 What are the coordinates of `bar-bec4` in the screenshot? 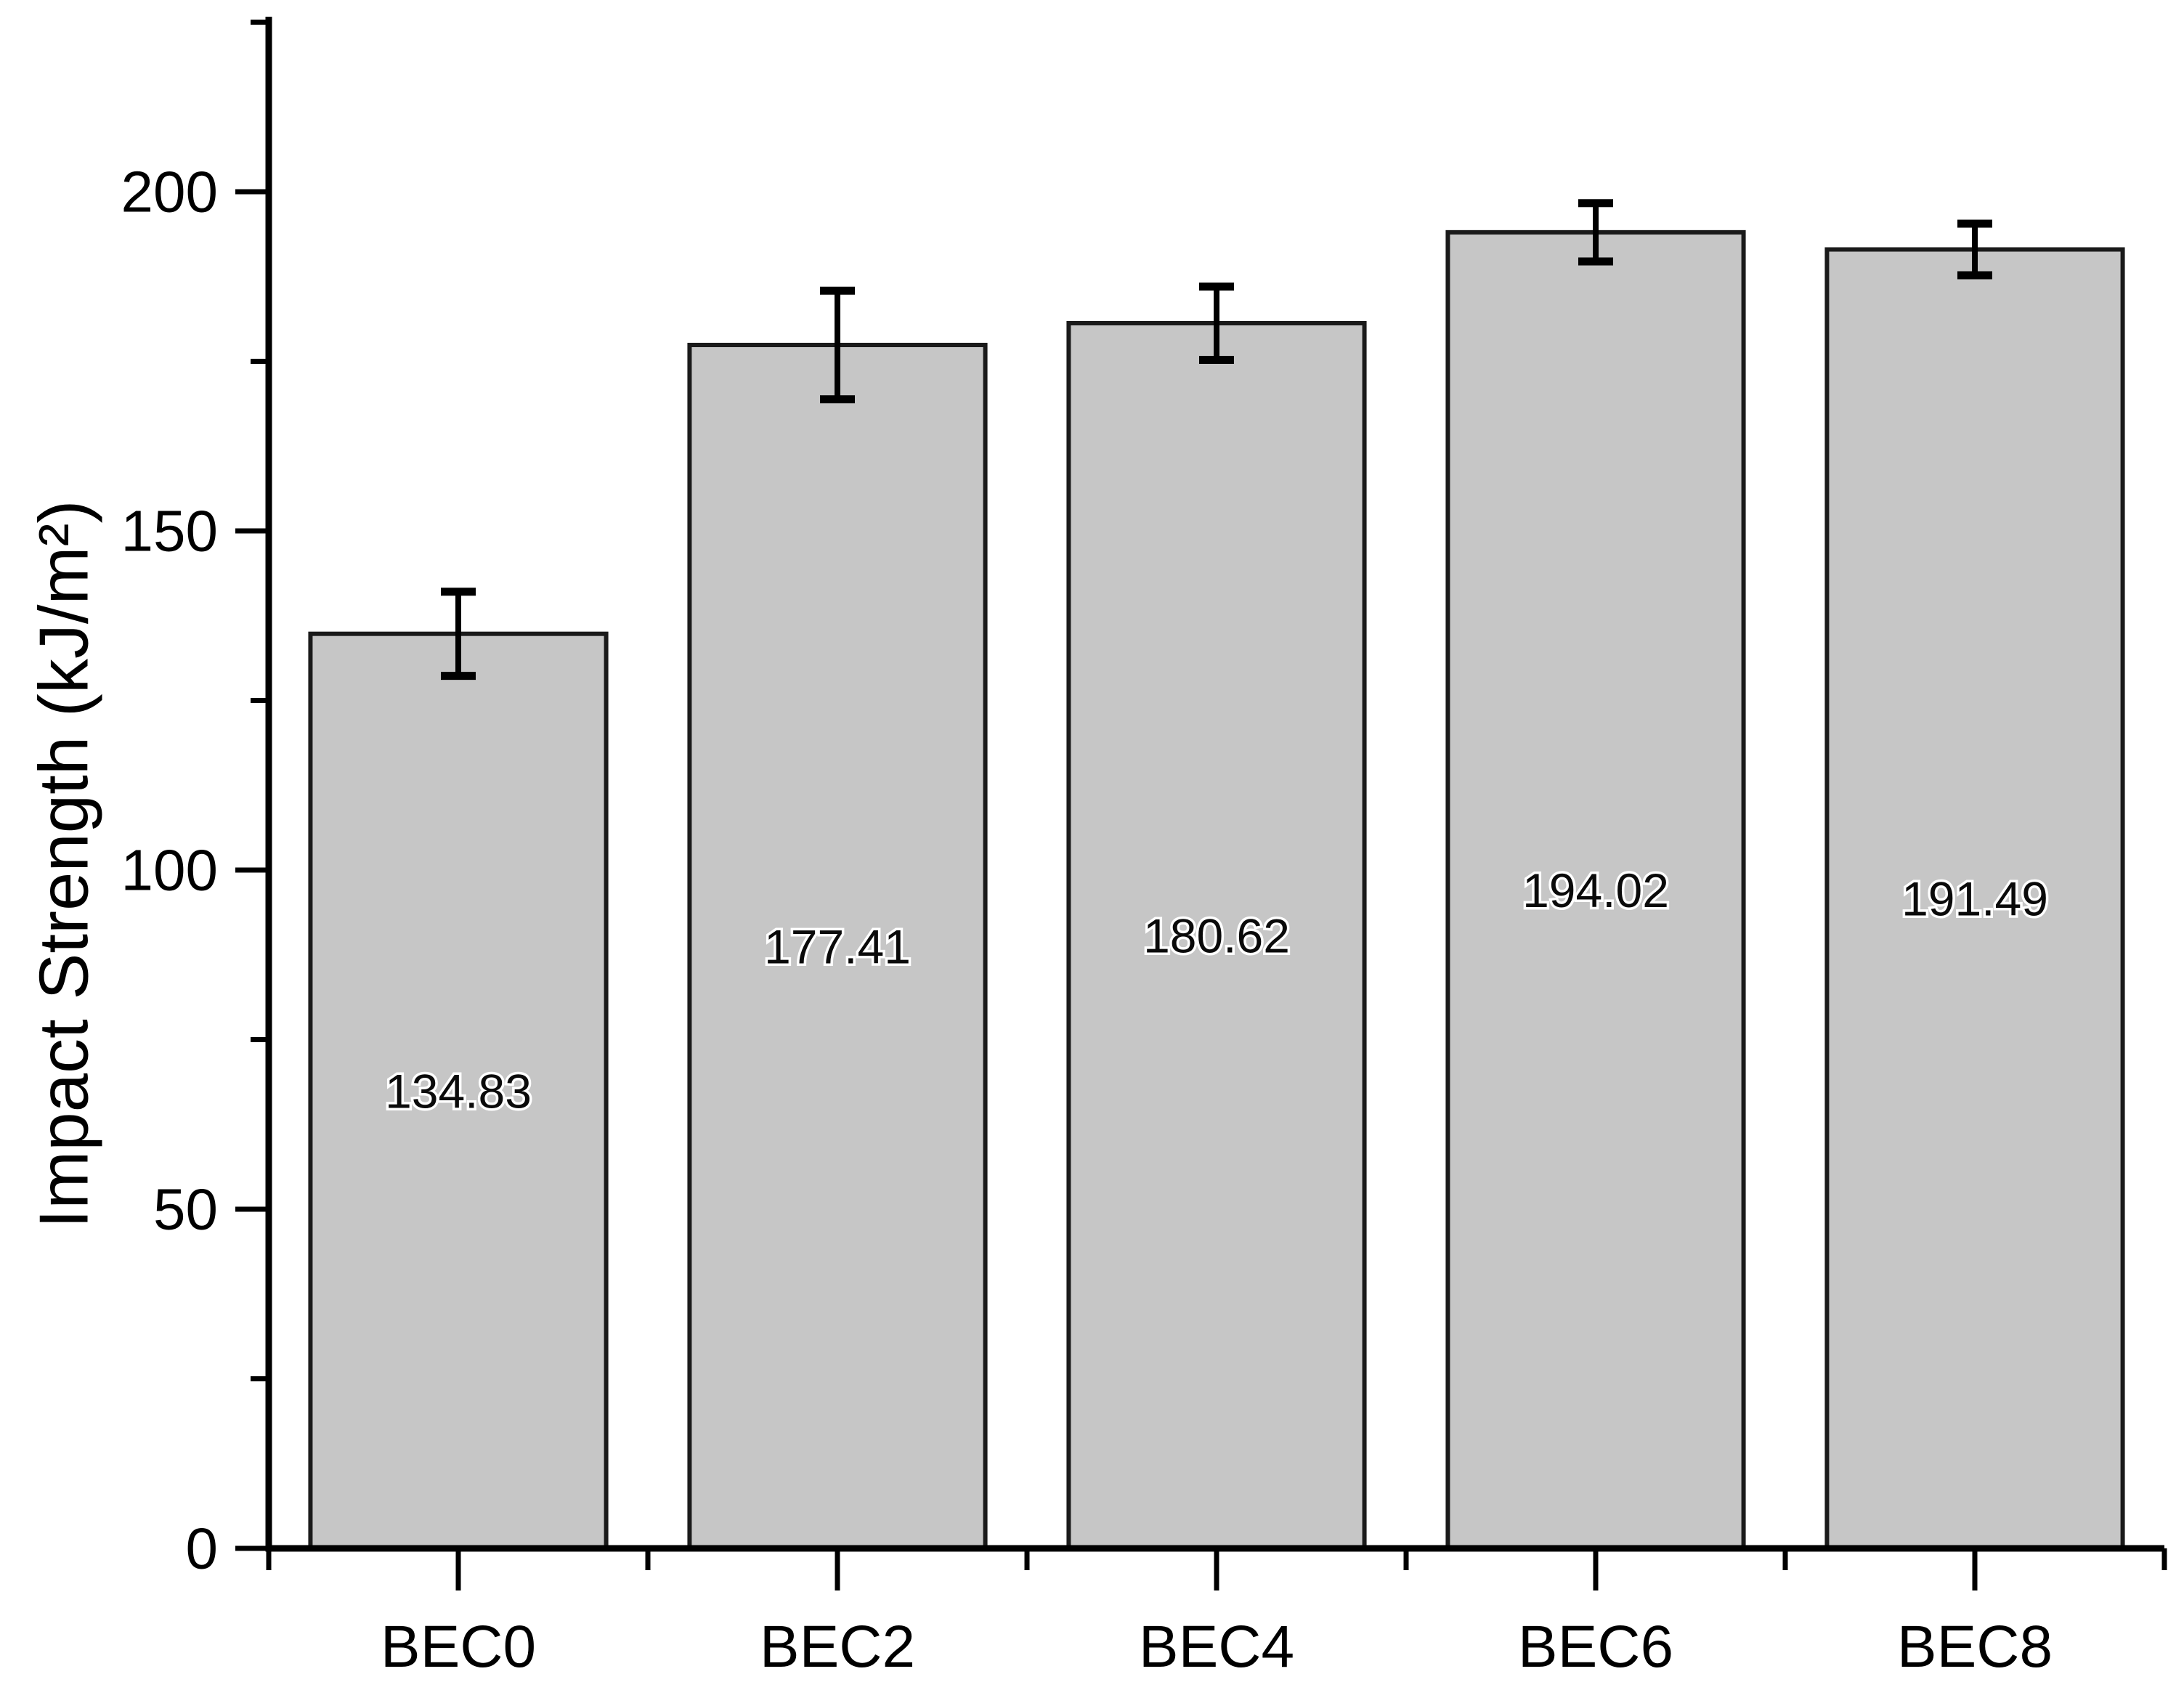 It's located at (1217, 936).